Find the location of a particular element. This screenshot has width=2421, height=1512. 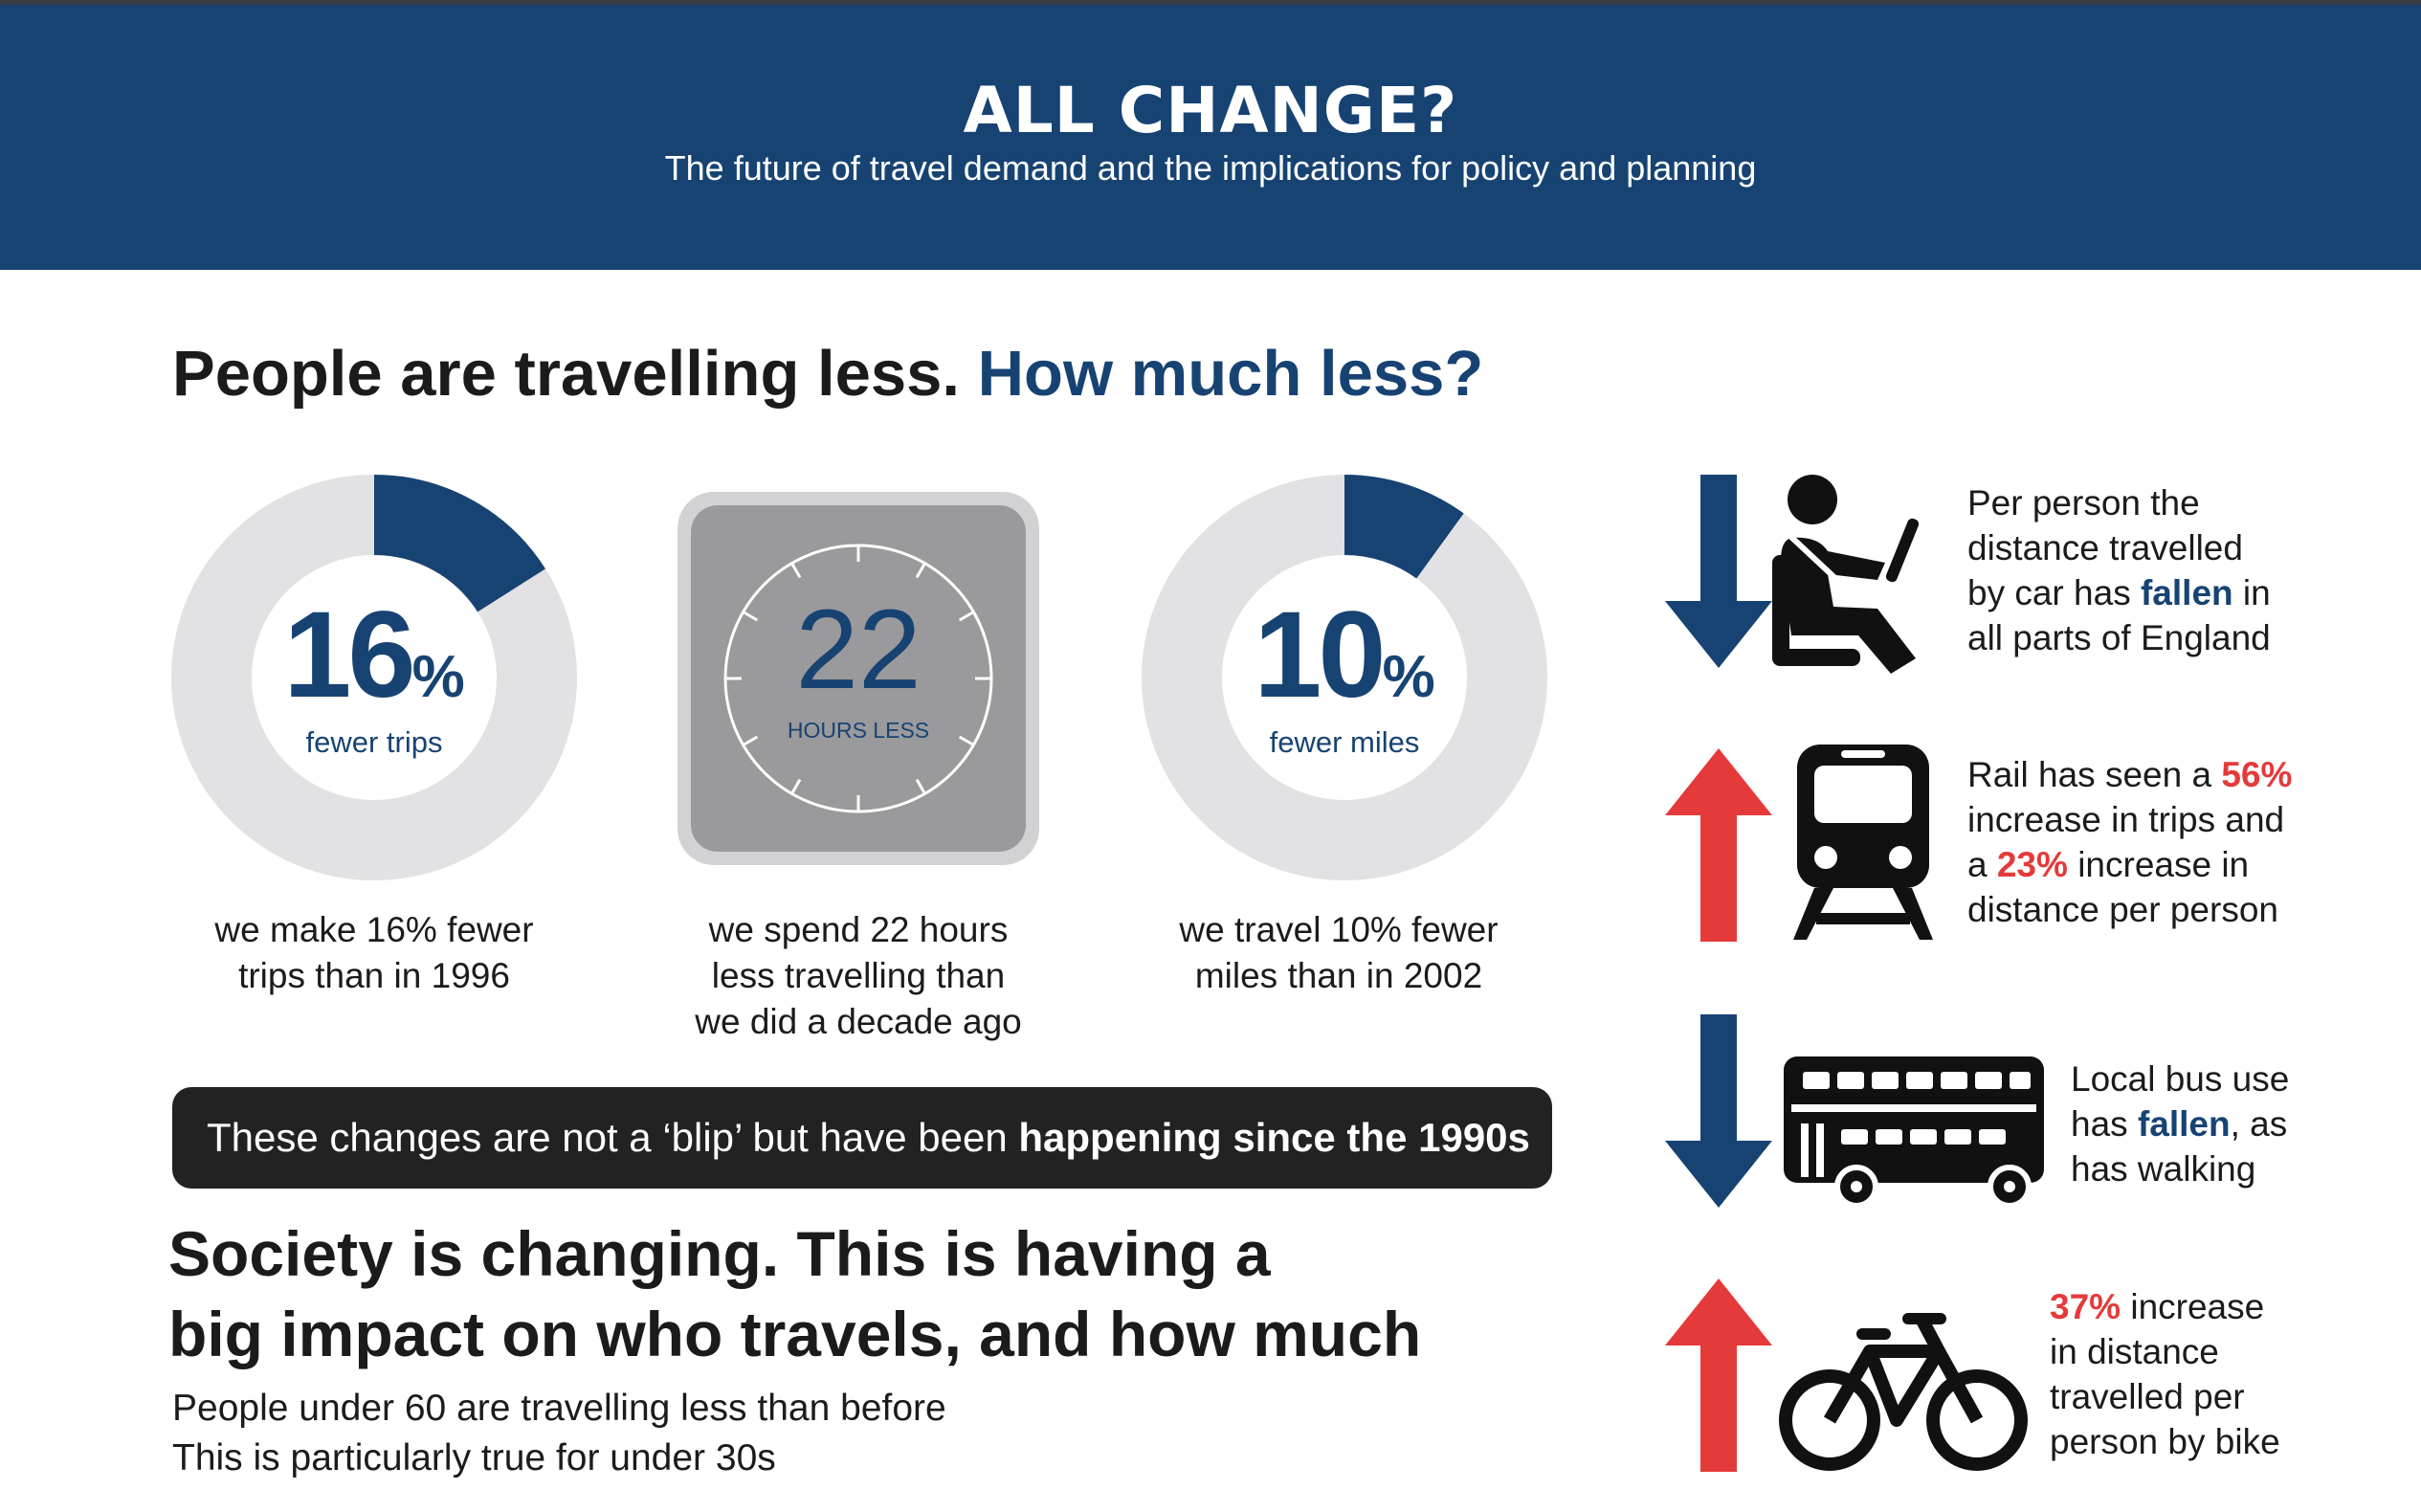

trend-line: Local bus use is located at coordinates (2180, 1078).